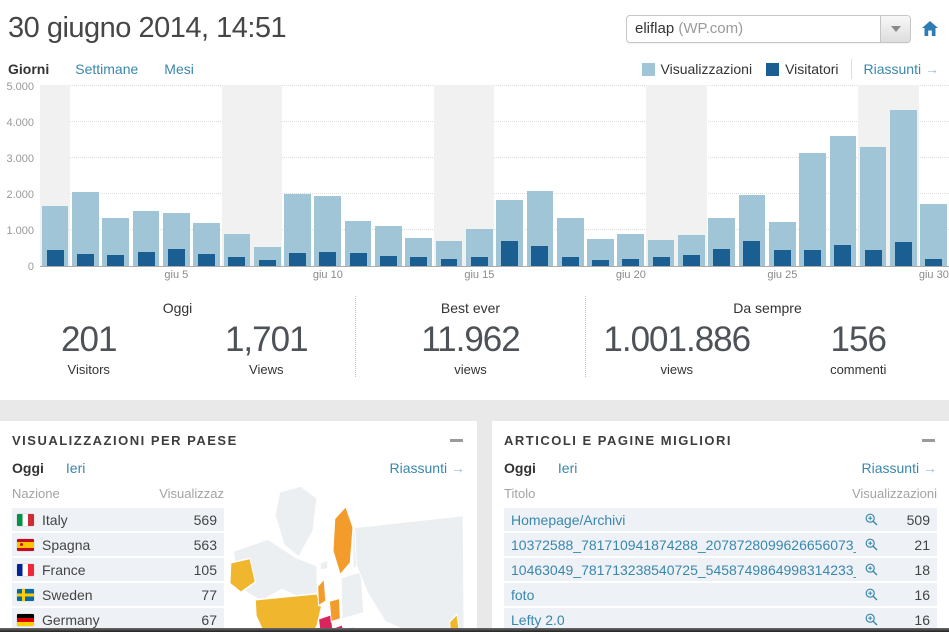 The width and height of the screenshot is (949, 632). I want to click on post-row: foto 16, so click(720, 594).